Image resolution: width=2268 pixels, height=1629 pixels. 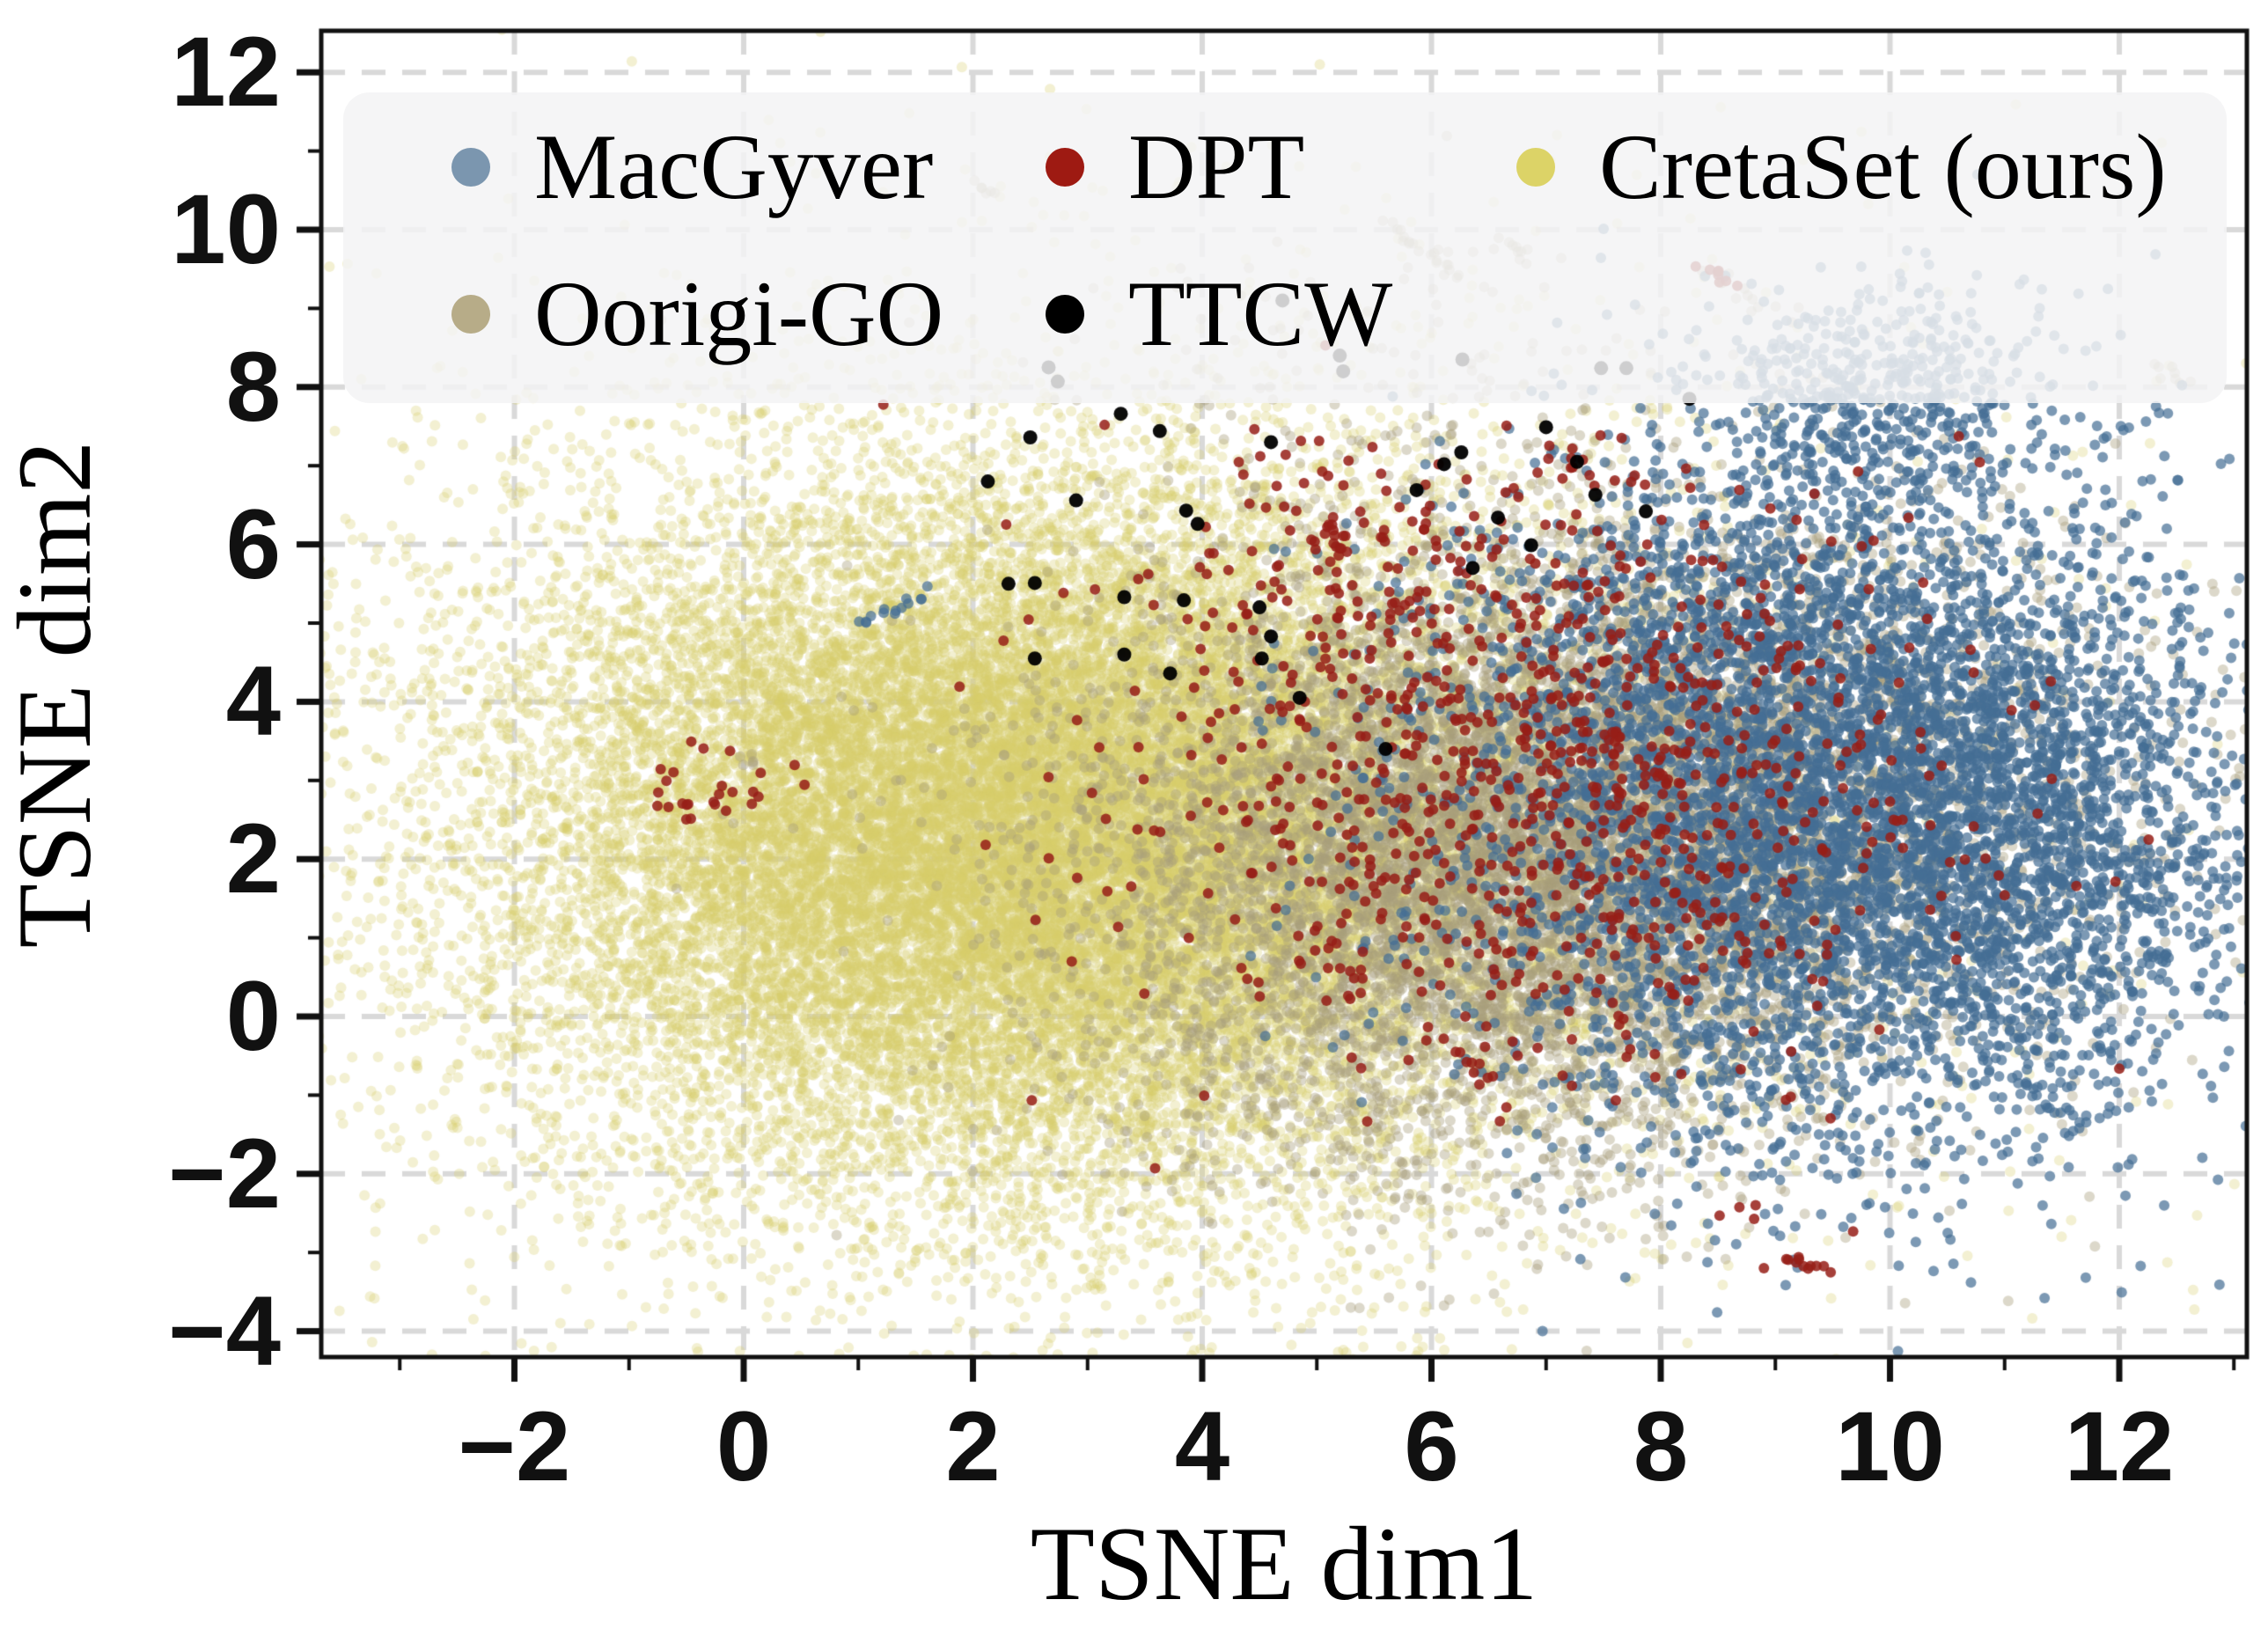 What do you see at coordinates (1431, 1446) in the screenshot?
I see `x-tick-label: 6` at bounding box center [1431, 1446].